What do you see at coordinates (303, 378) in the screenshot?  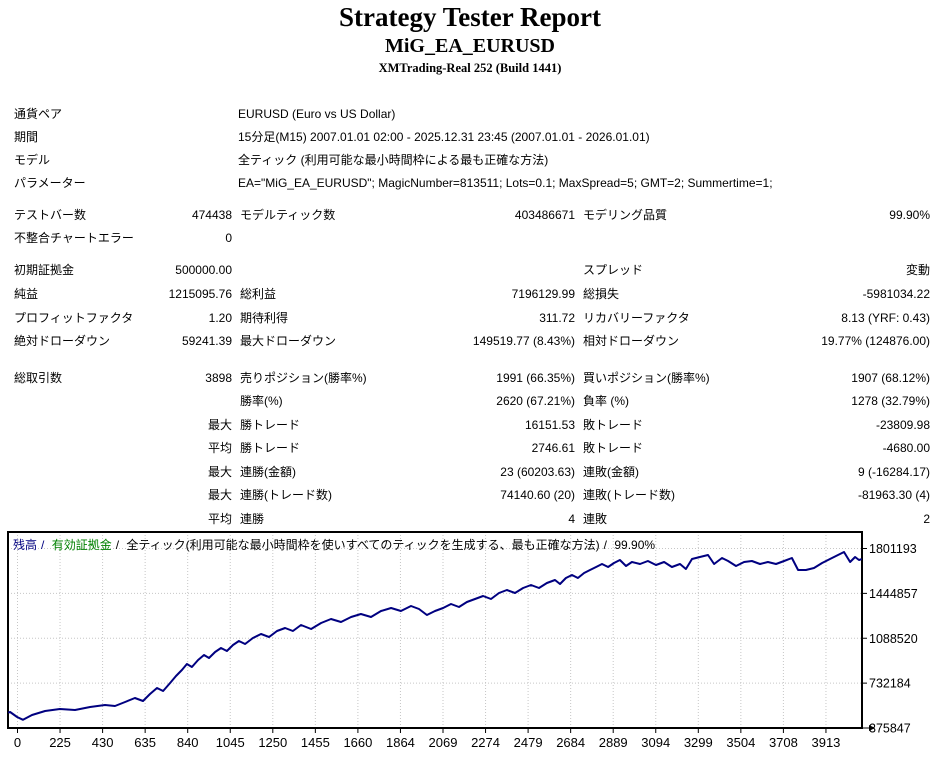 I see `stat-label: 売りポジション(勝率%)` at bounding box center [303, 378].